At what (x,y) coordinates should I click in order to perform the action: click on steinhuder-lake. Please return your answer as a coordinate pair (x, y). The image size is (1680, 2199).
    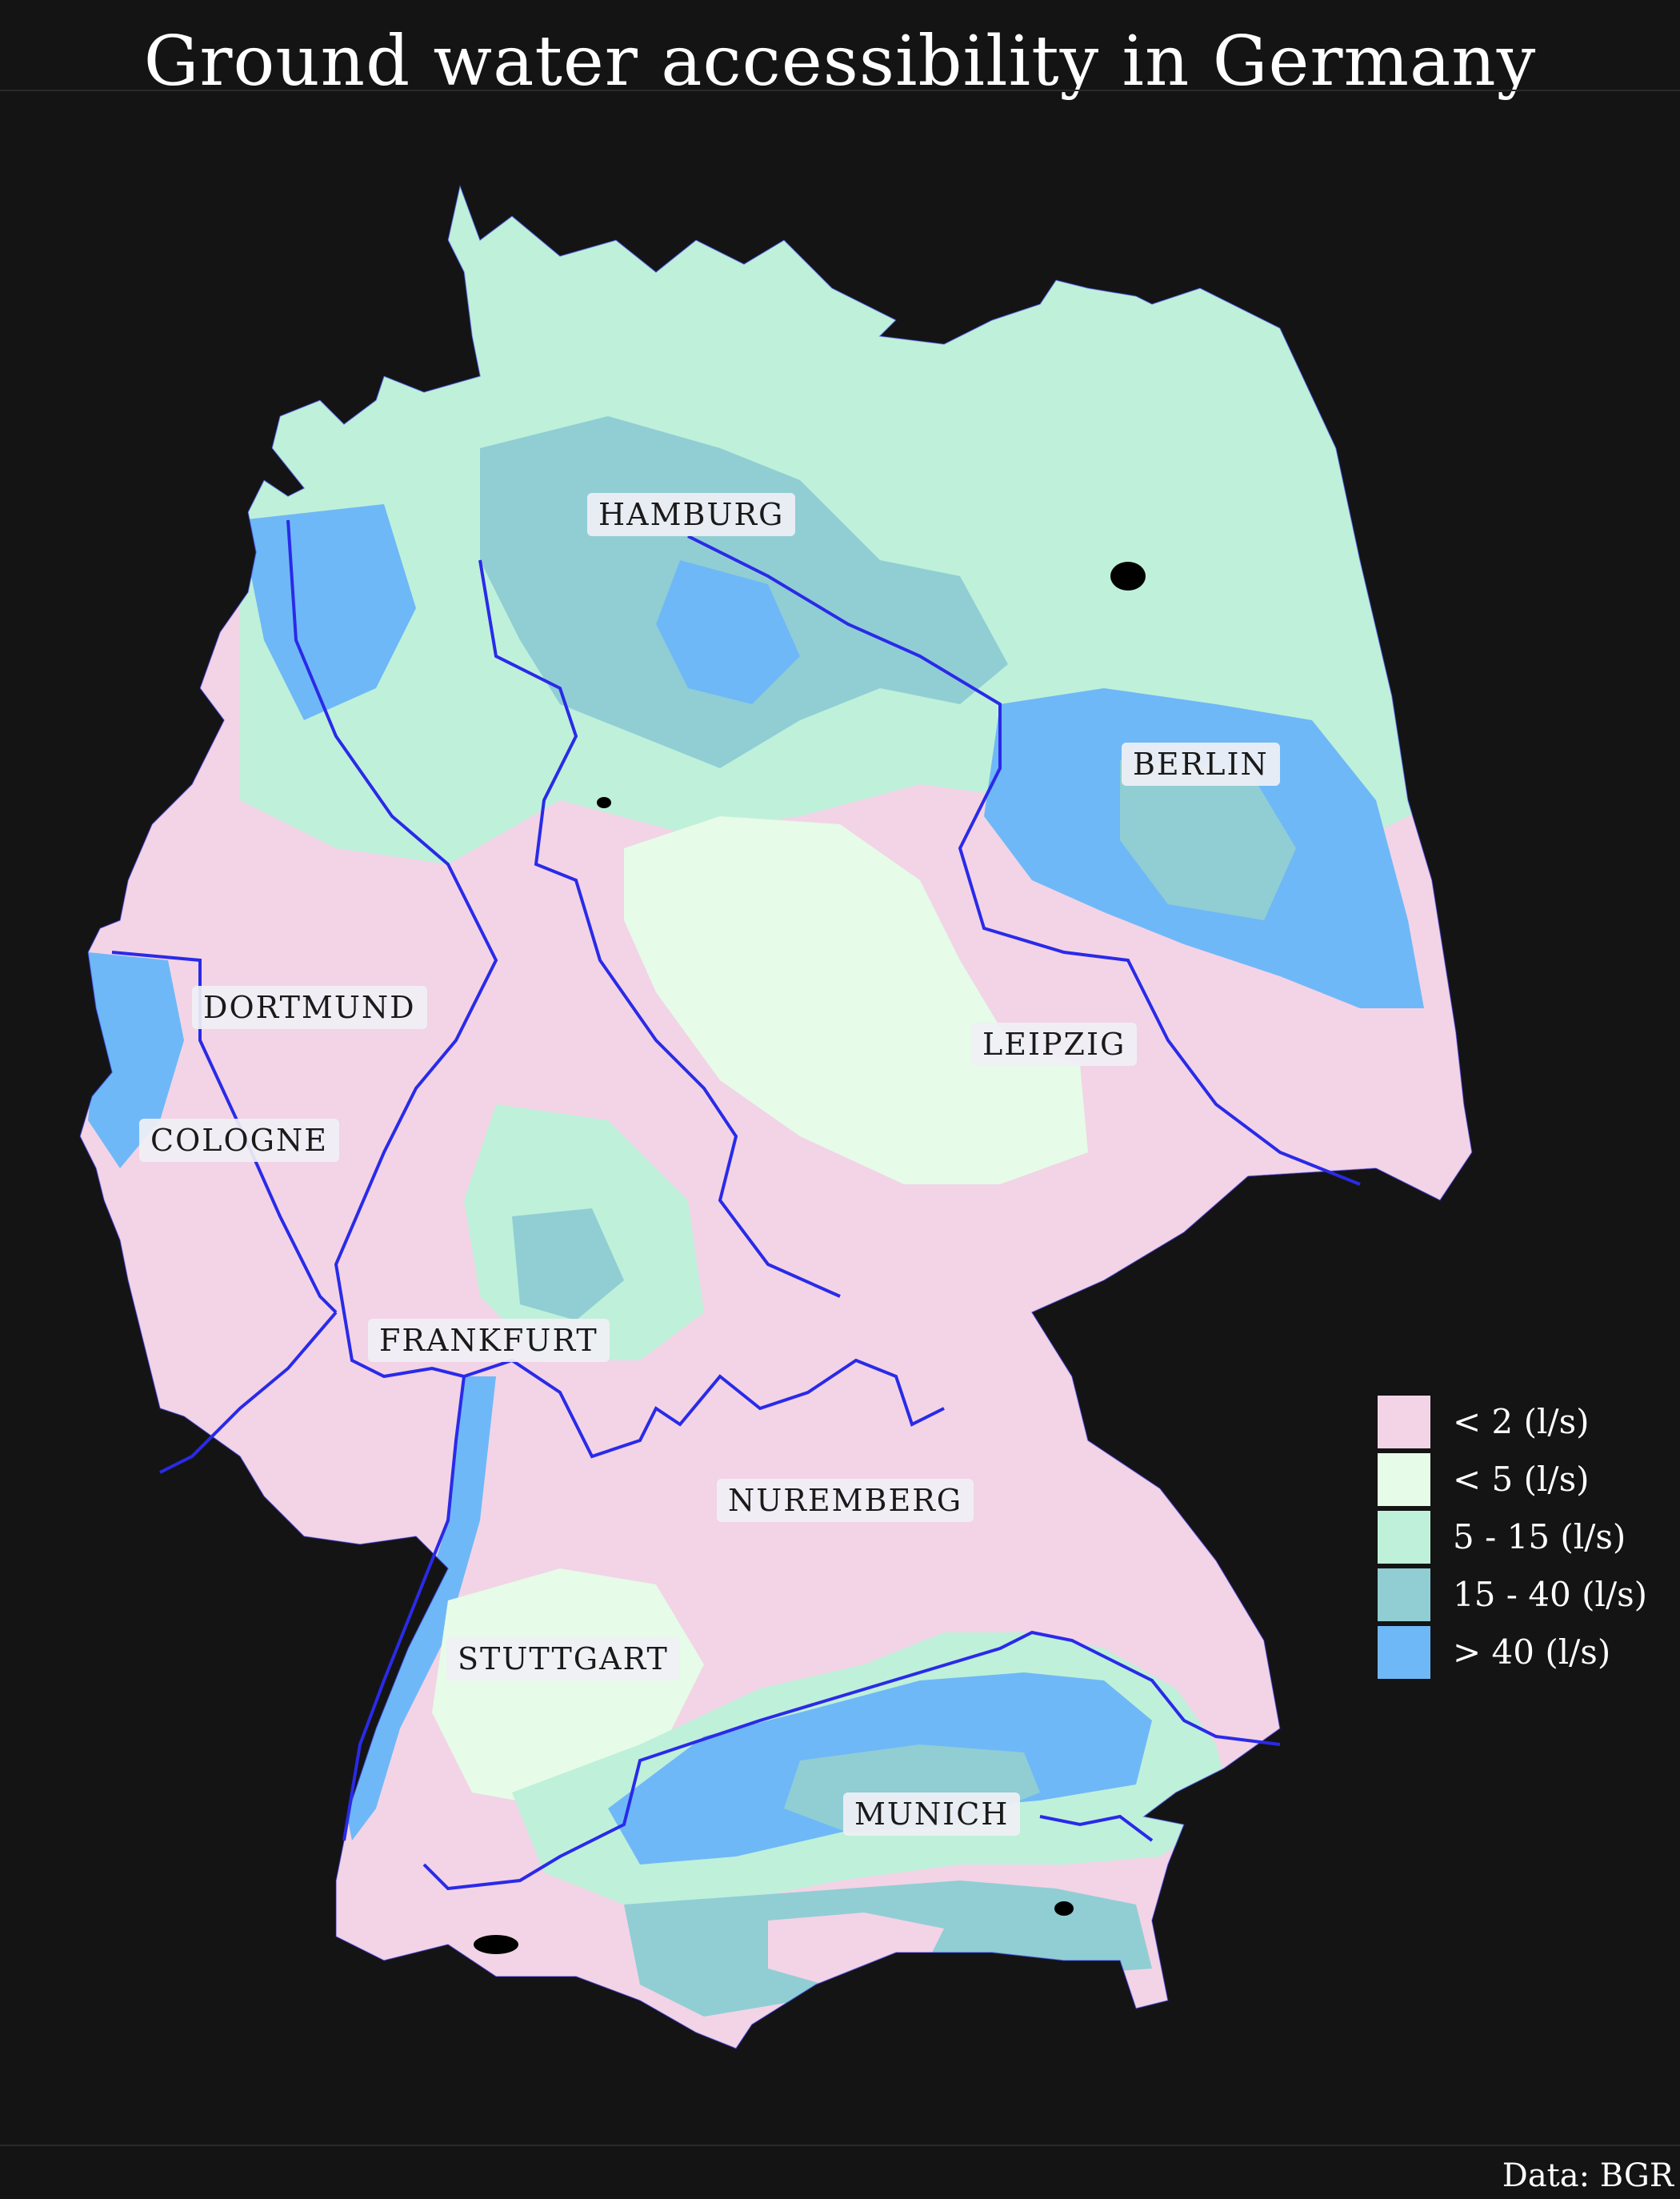
    Looking at the image, I should click on (604, 802).